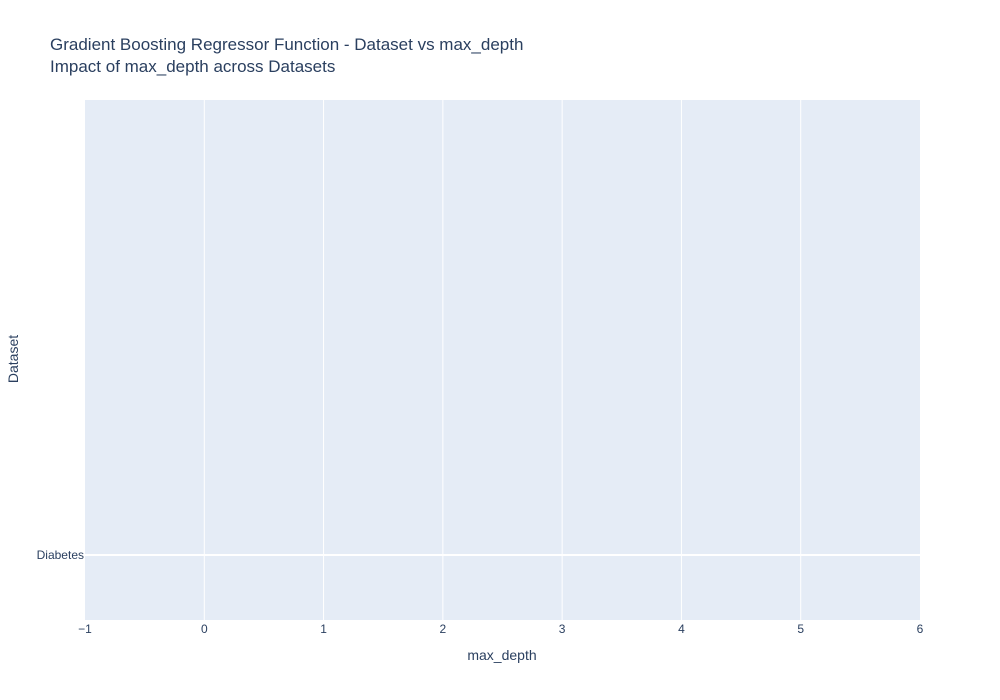 The height and width of the screenshot is (700, 1000). What do you see at coordinates (443, 629) in the screenshot?
I see `x-tick-label: 2` at bounding box center [443, 629].